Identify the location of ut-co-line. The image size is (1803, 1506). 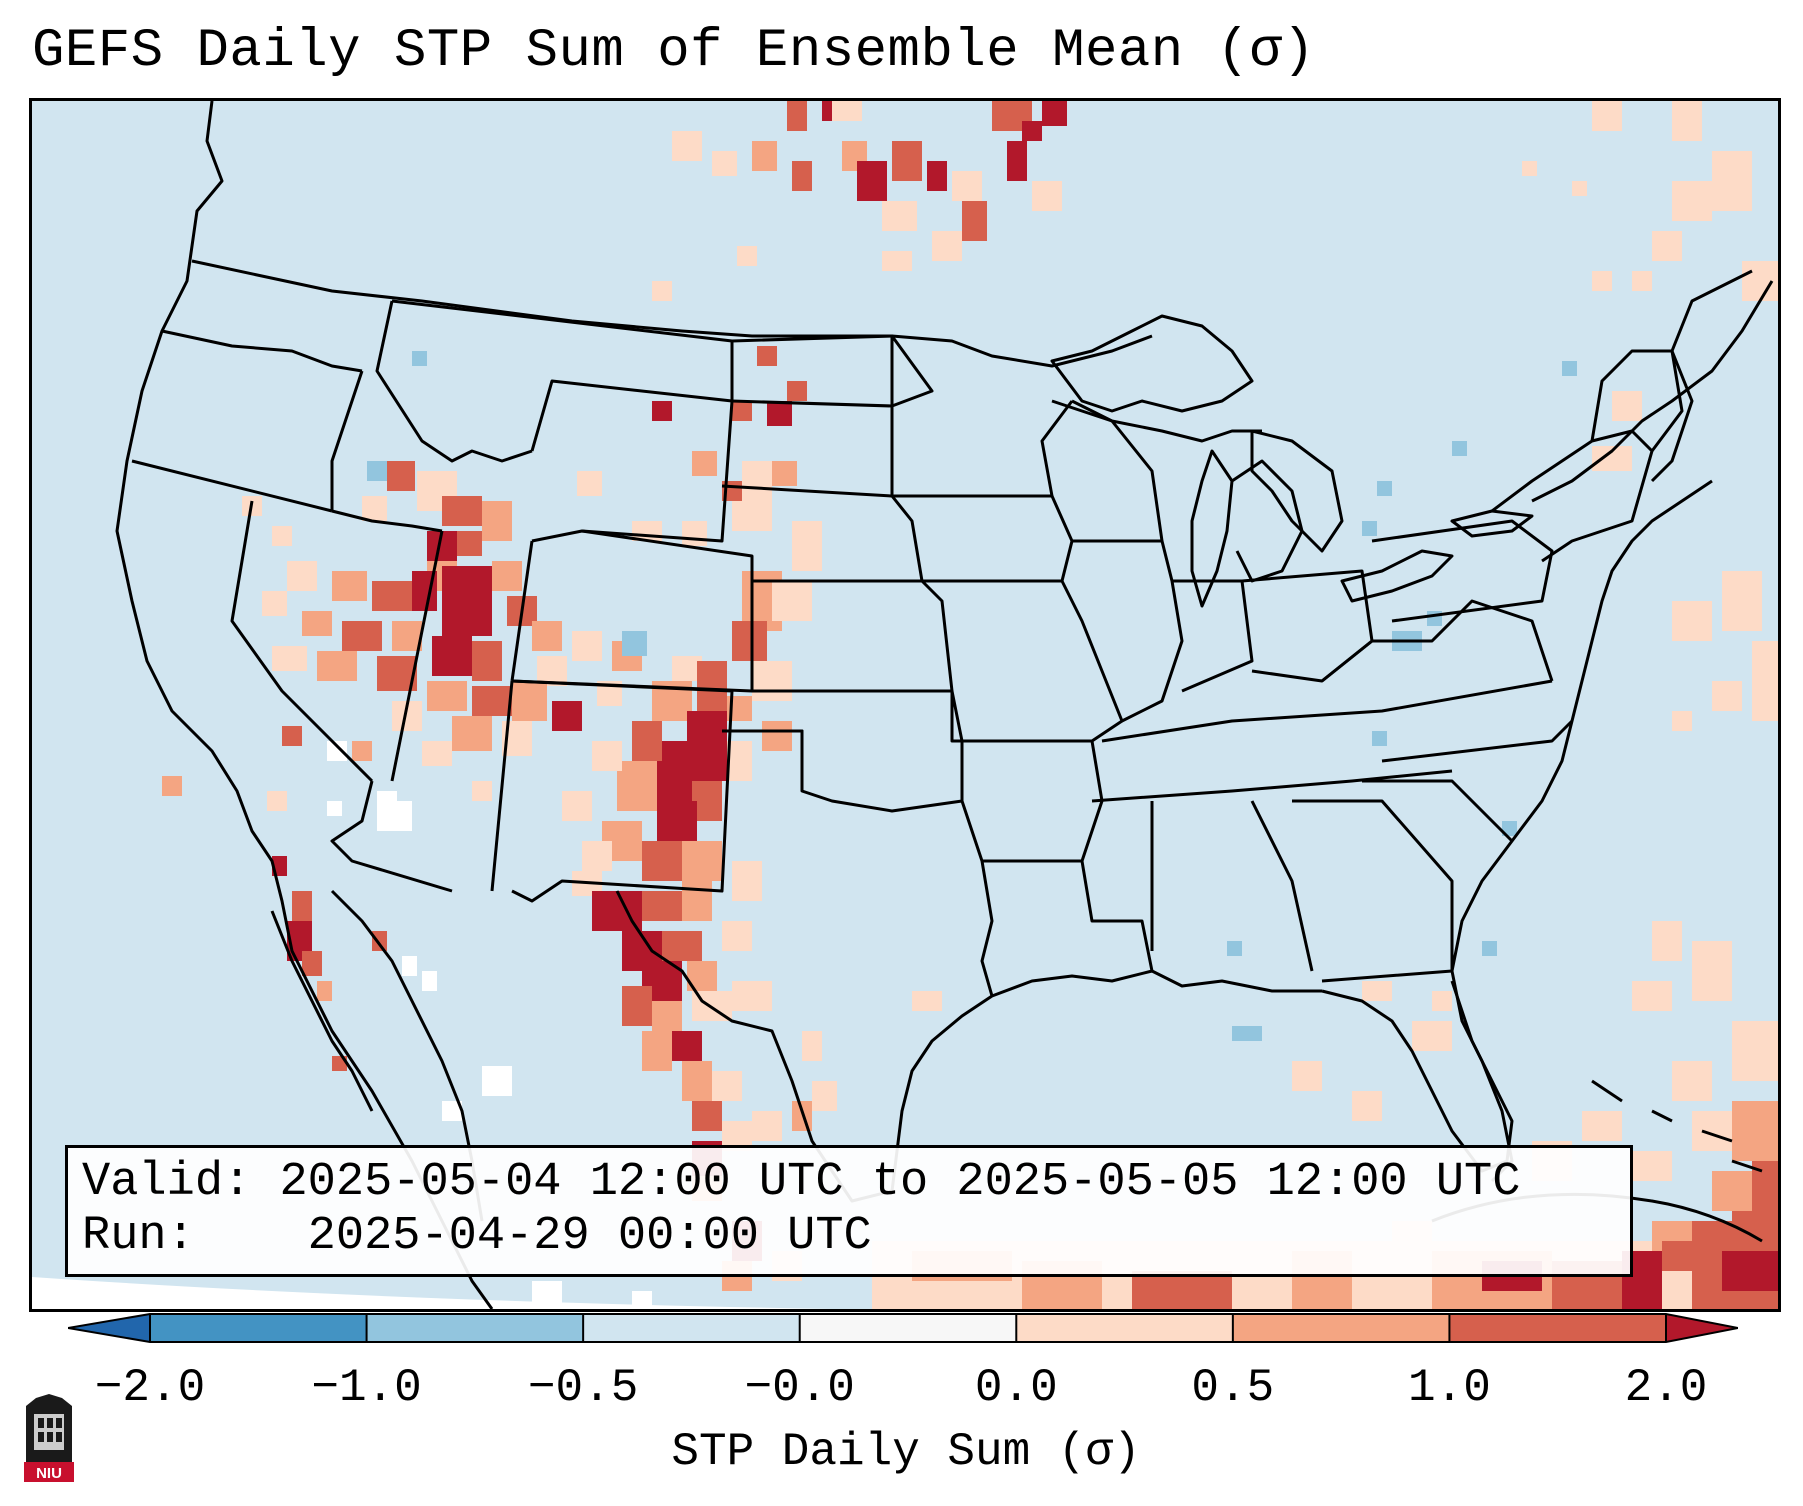
(522, 611).